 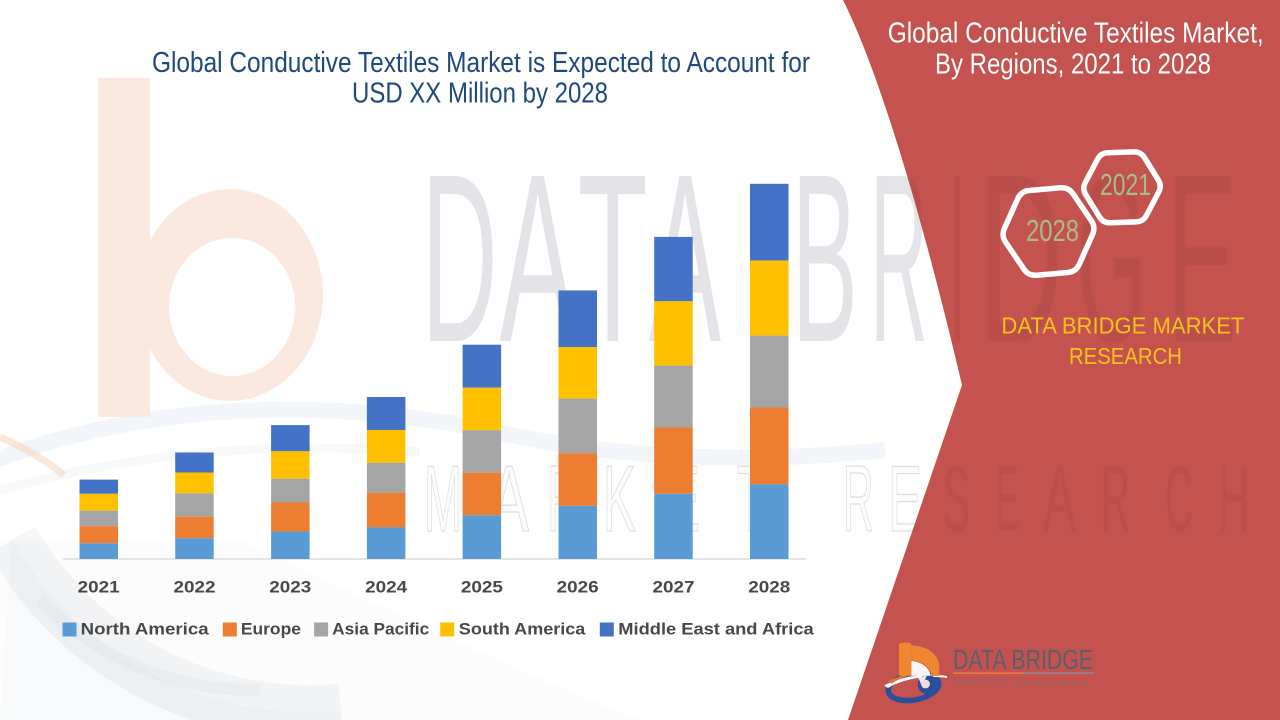 I want to click on svg-text: C, so click(x=1179, y=498).